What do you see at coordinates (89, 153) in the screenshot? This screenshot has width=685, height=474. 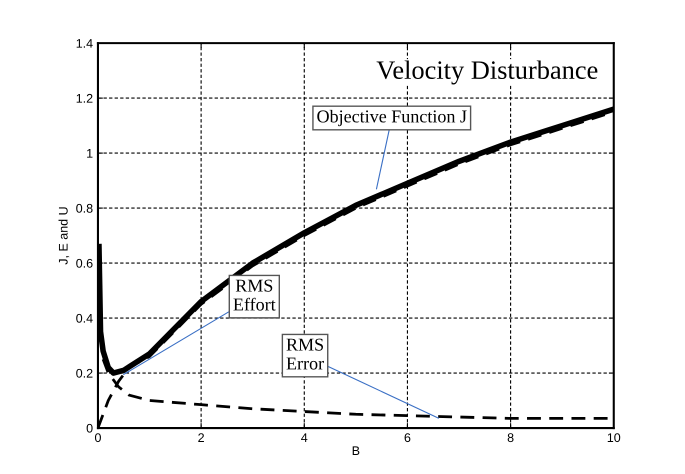 I see `y-tick-label: 1` at bounding box center [89, 153].